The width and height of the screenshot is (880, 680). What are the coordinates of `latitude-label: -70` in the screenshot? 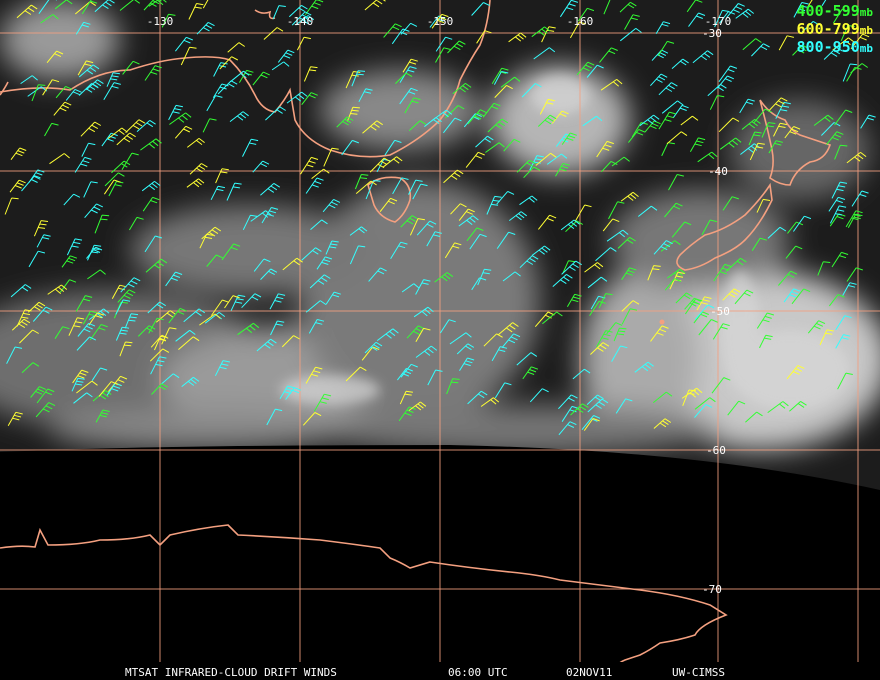 It's located at (712, 589).